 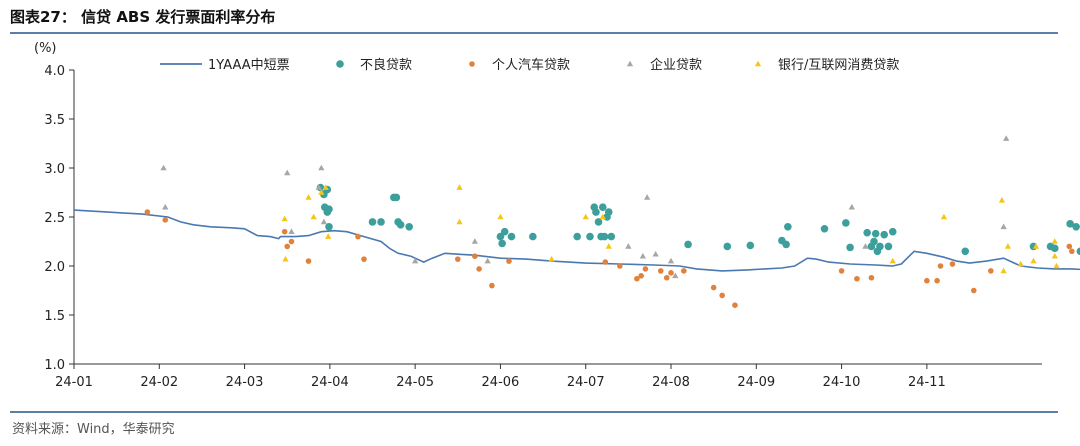 What do you see at coordinates (586, 382) in the screenshot?
I see `x-tick-label-6: 24-07` at bounding box center [586, 382].